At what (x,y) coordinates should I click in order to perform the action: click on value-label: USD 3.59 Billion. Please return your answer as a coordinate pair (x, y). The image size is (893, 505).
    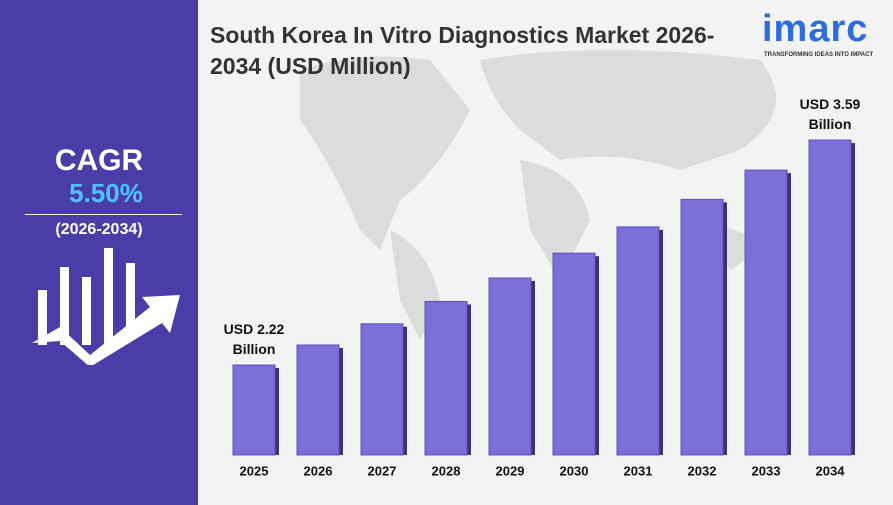
    Looking at the image, I should click on (830, 114).